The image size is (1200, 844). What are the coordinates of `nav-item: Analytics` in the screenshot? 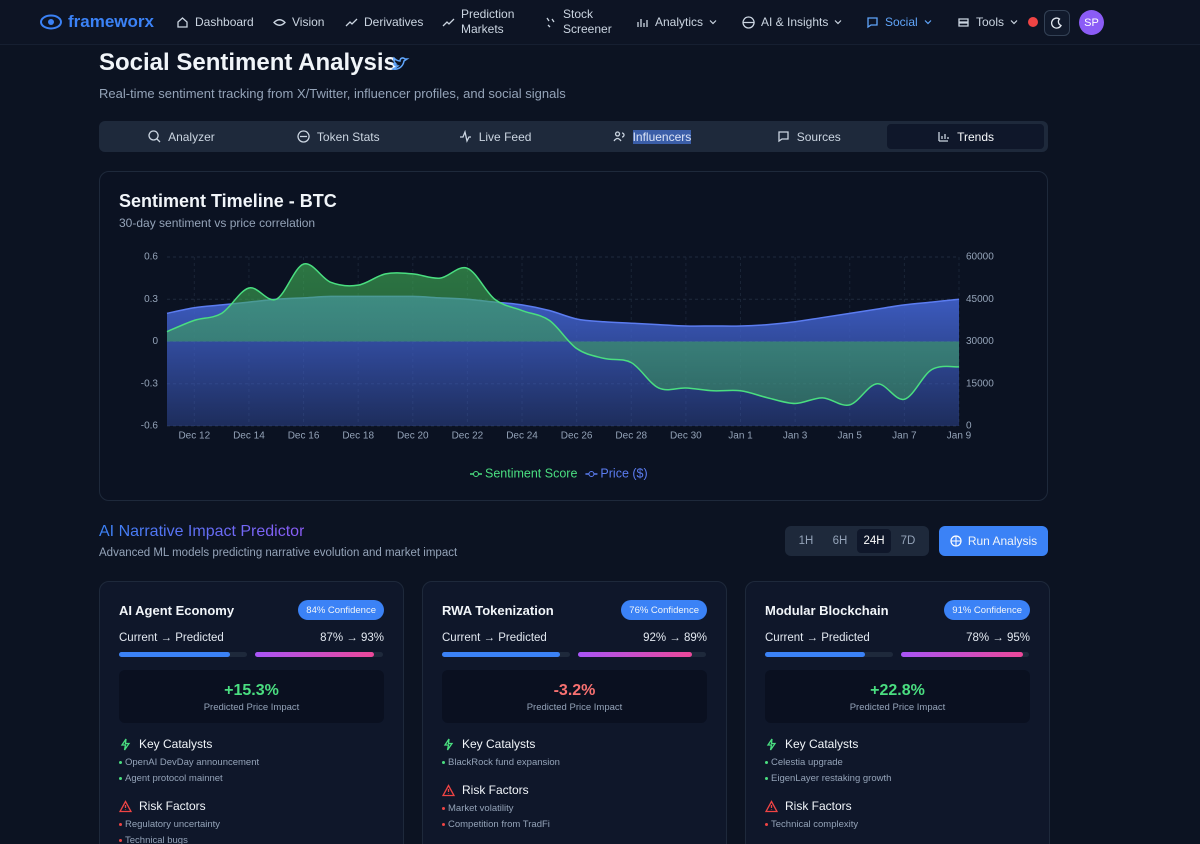 It's located at (676, 22).